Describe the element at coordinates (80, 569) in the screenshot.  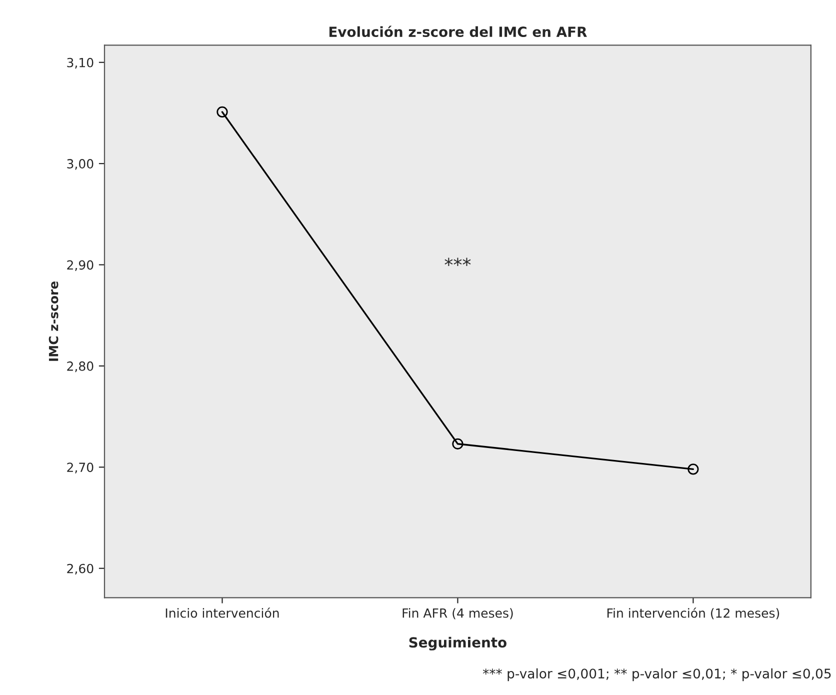
I see `y-tick-label: 2,60` at that location.